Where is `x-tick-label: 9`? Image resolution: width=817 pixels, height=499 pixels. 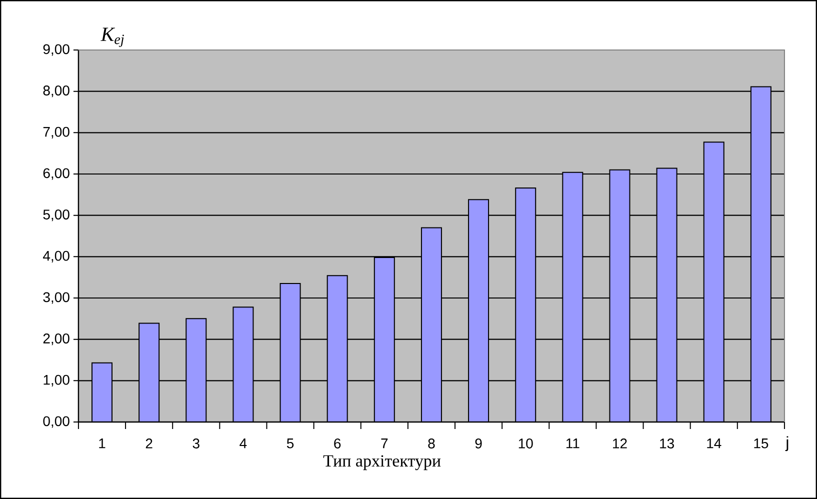 x-tick-label: 9 is located at coordinates (478, 443).